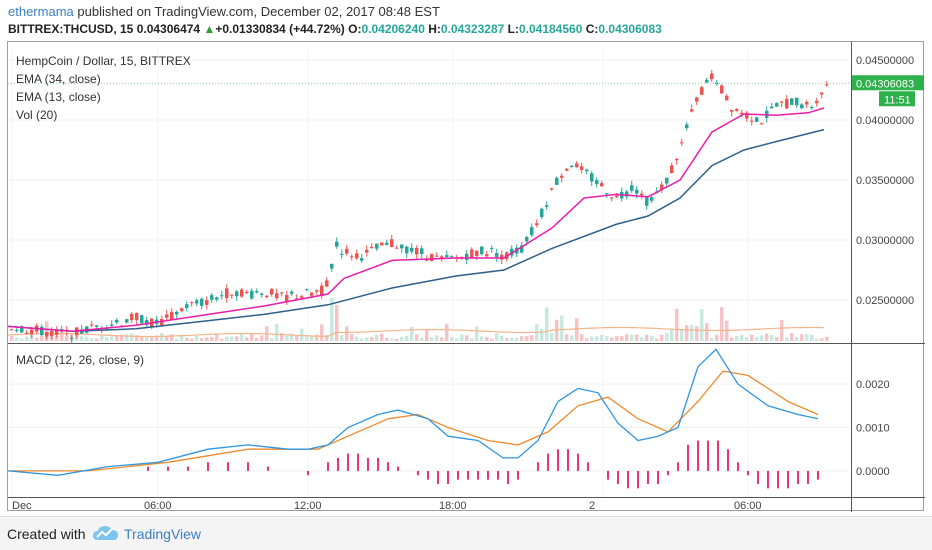  What do you see at coordinates (885, 61) in the screenshot?
I see `price-tick-label: 0.04500000` at bounding box center [885, 61].